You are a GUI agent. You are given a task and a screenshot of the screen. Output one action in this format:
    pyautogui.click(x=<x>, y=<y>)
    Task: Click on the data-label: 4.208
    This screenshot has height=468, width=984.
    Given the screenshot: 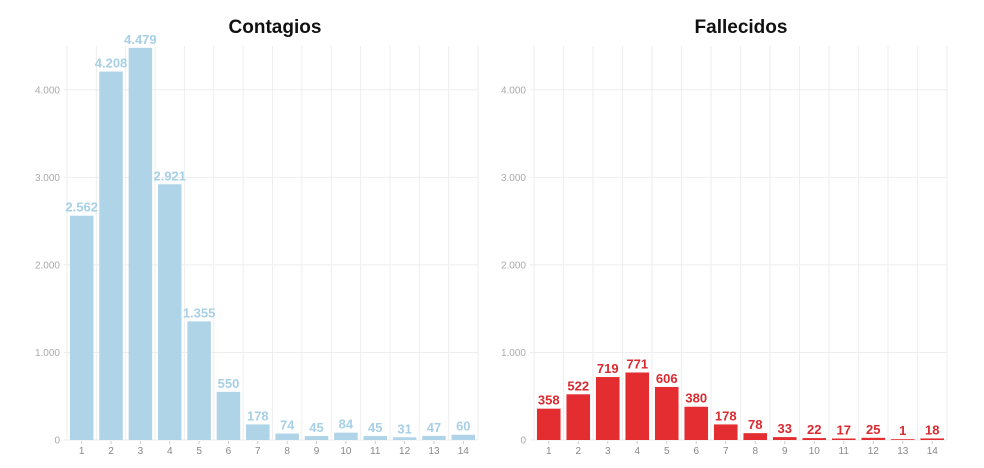 What is the action you would take?
    pyautogui.click(x=111, y=63)
    